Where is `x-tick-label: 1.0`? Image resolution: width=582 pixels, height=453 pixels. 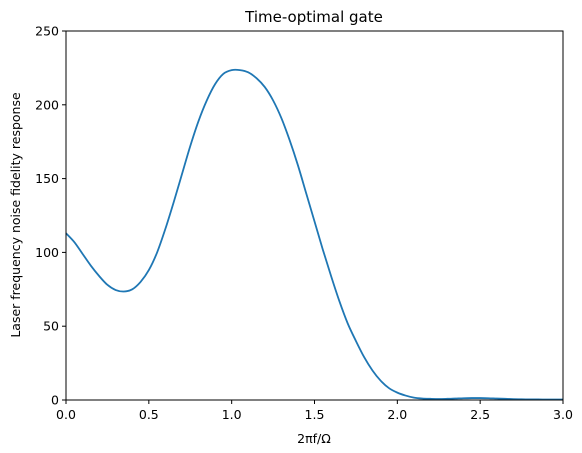 x-tick-label: 1.0 is located at coordinates (232, 414).